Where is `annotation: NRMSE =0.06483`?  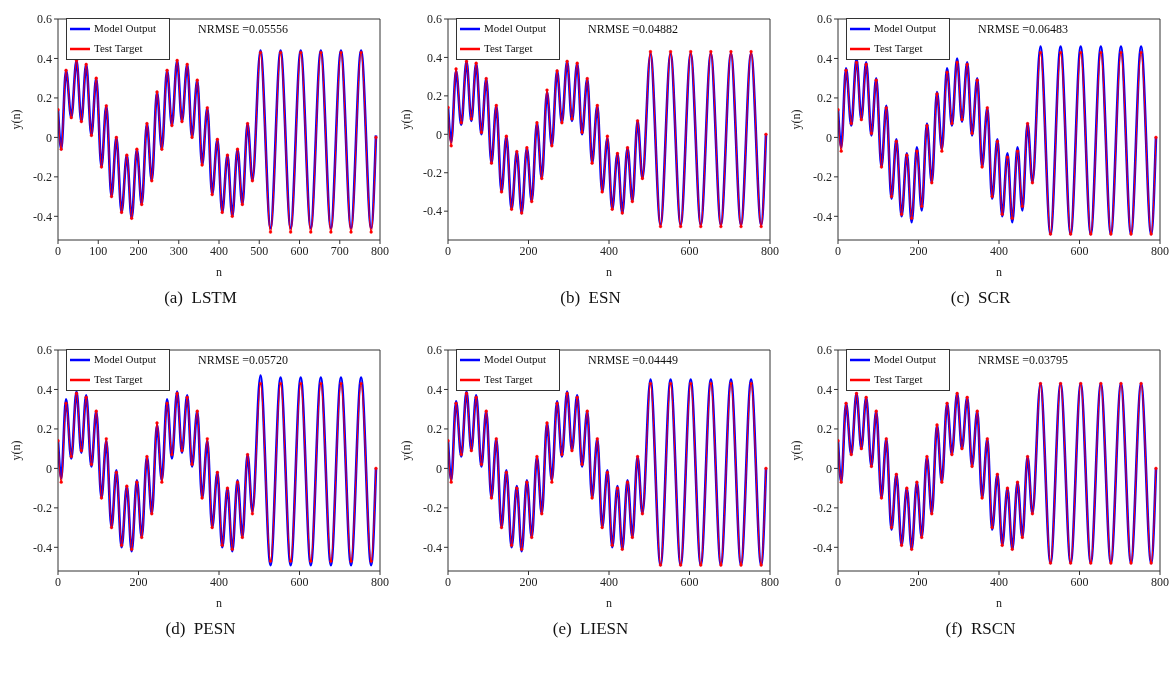 annotation: NRMSE =0.06483 is located at coordinates (1023, 29).